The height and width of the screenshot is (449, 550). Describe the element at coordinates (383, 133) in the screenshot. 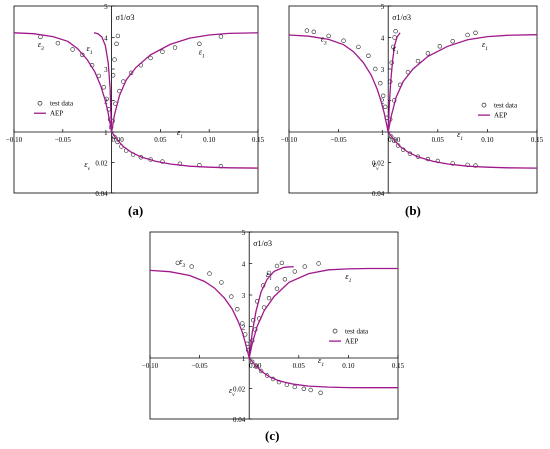

I see `y-tick-label: 1` at that location.